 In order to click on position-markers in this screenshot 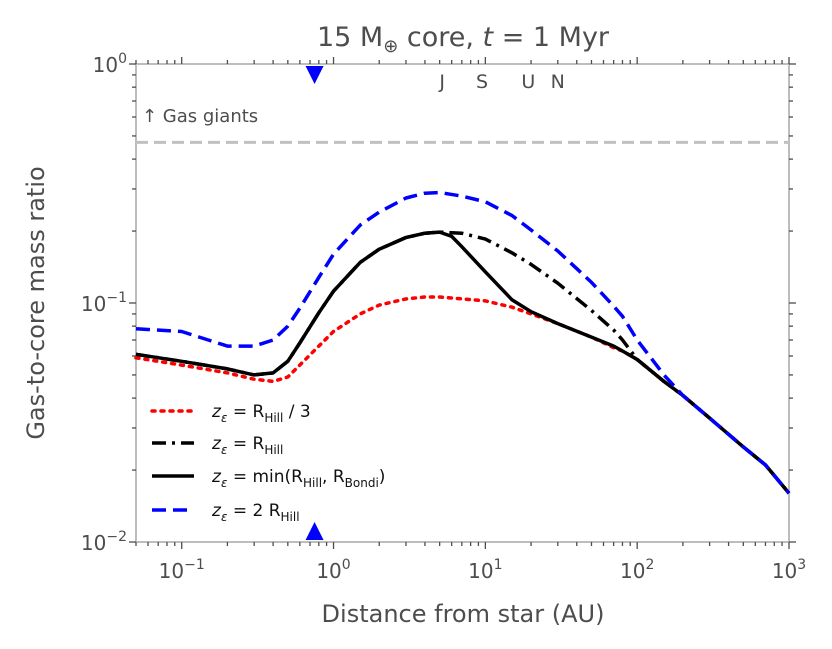, I will do `click(314, 303)`.